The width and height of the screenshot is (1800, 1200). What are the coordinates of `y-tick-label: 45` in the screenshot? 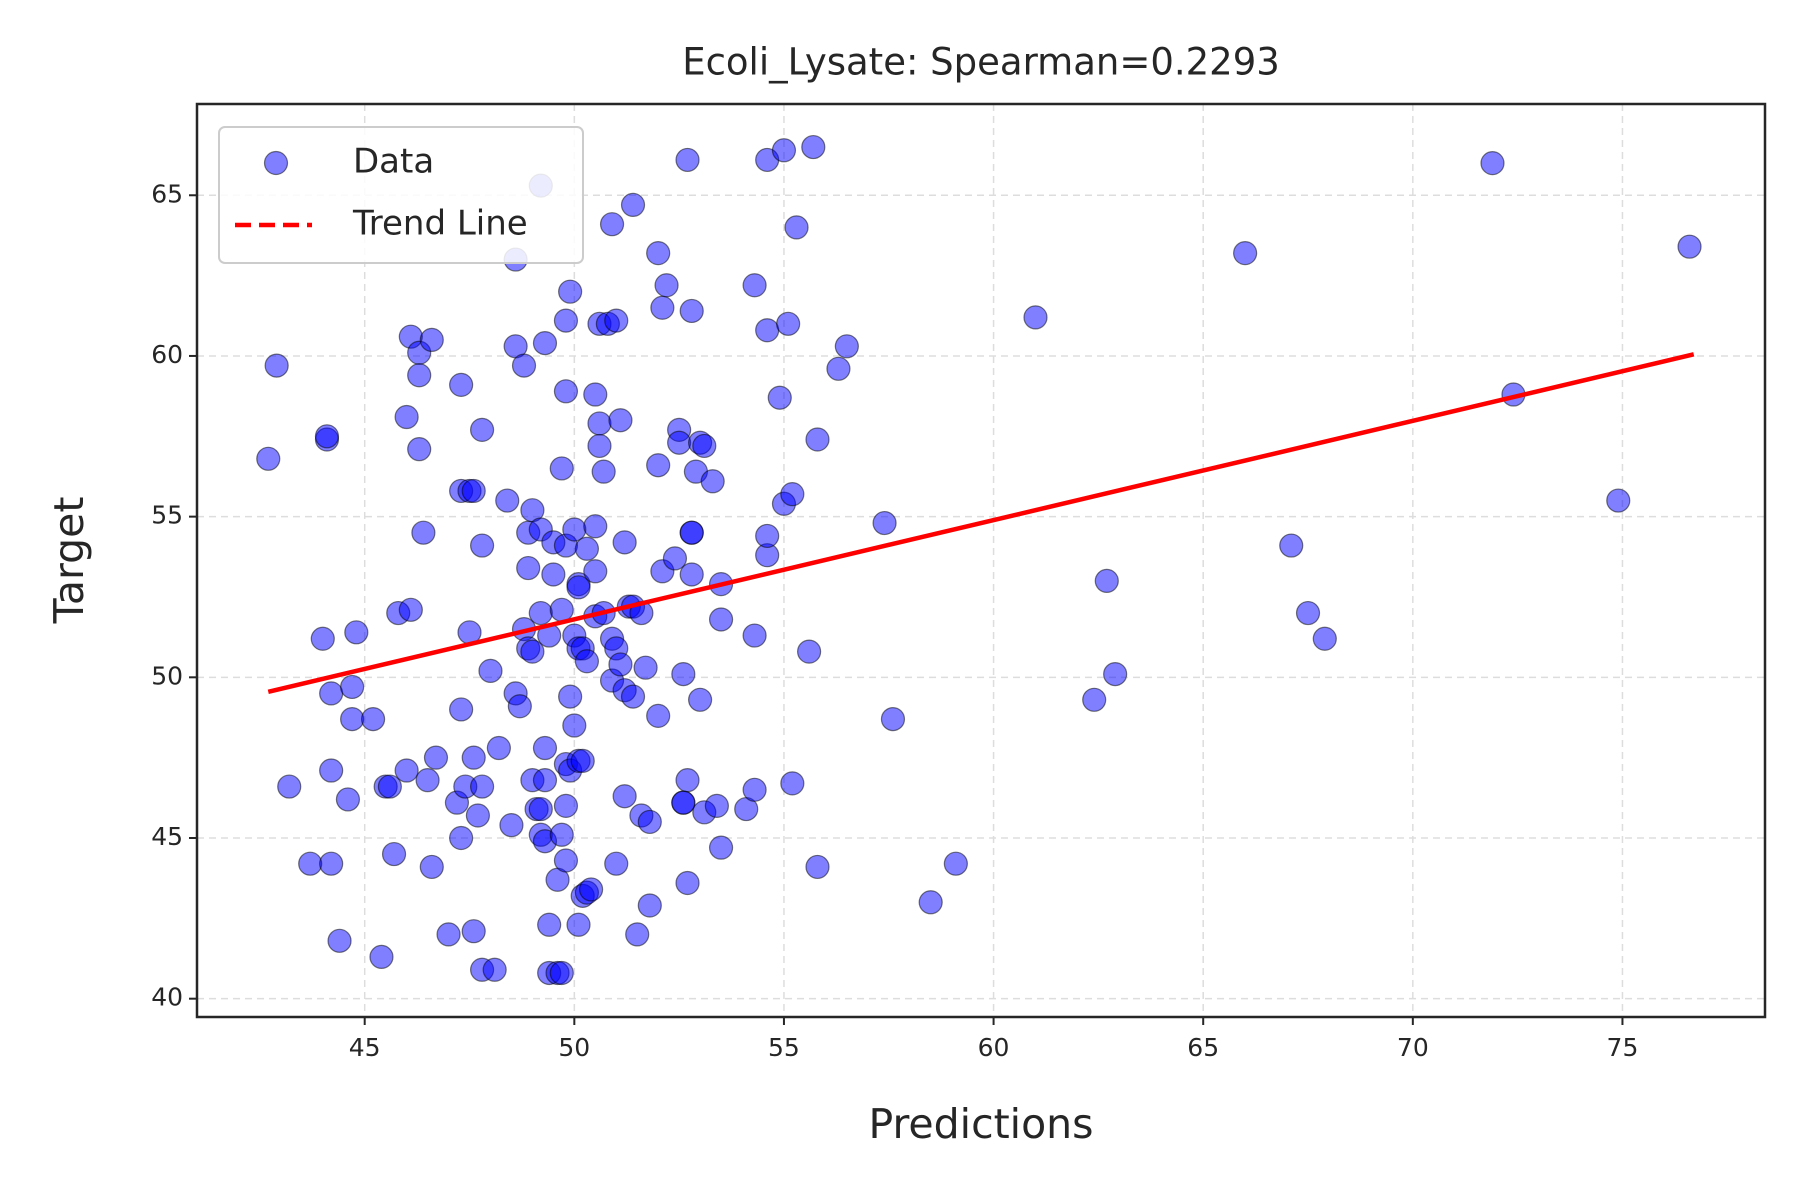 It's located at (167, 836).